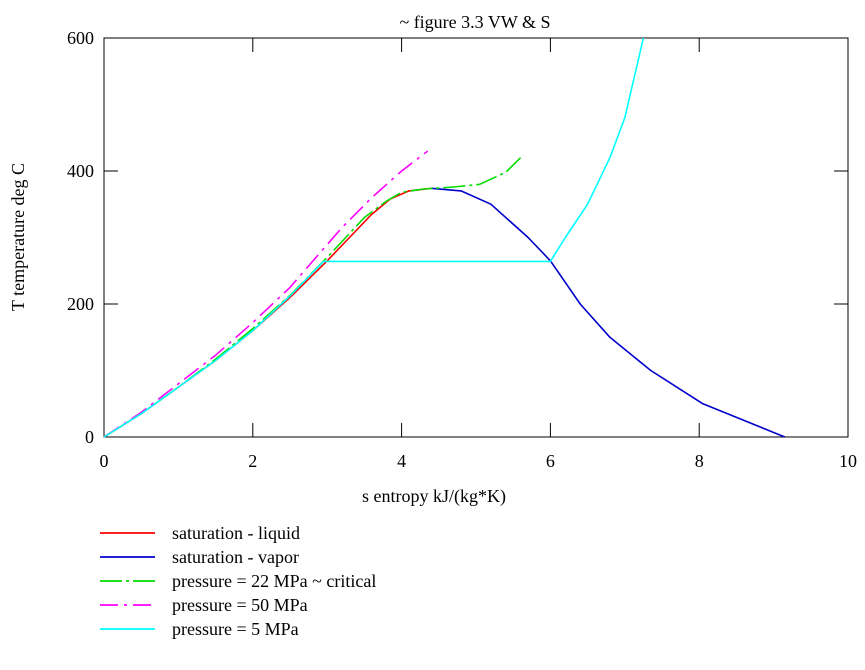 The width and height of the screenshot is (865, 670). I want to click on y-axis-label: T temperature deg C, so click(18, 237).